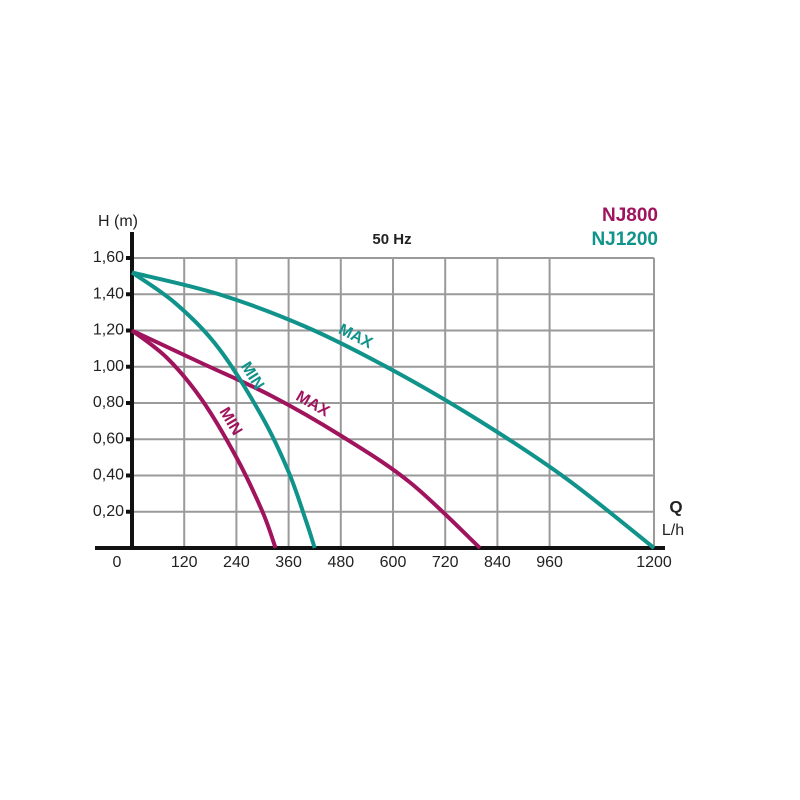  I want to click on y-tick-label: 0,20, so click(108, 511).